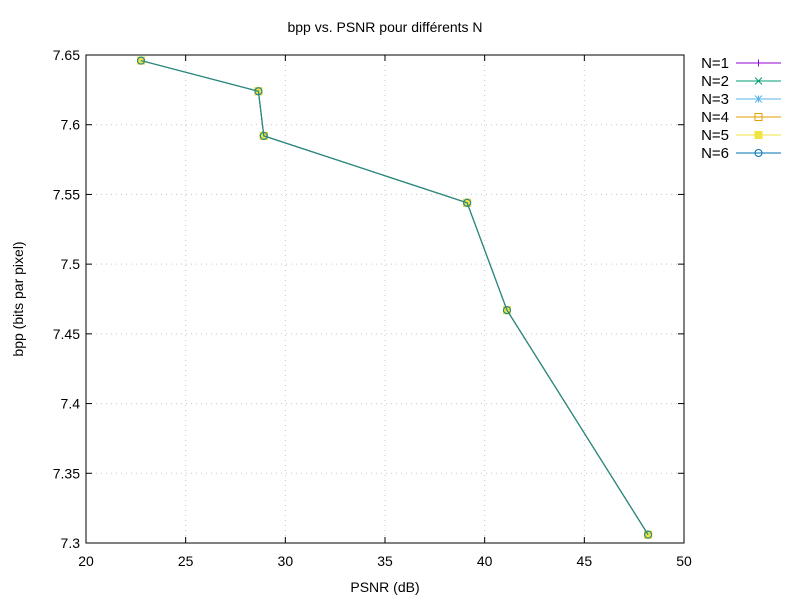  I want to click on x-tick-label: 20, so click(86, 561).